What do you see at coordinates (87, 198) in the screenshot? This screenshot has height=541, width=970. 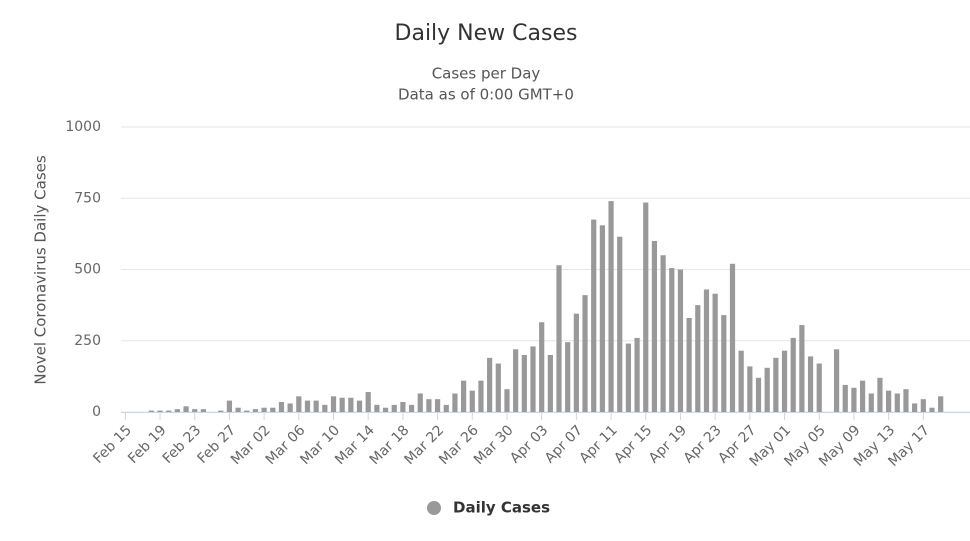 I see `y-tick-label: 750` at bounding box center [87, 198].